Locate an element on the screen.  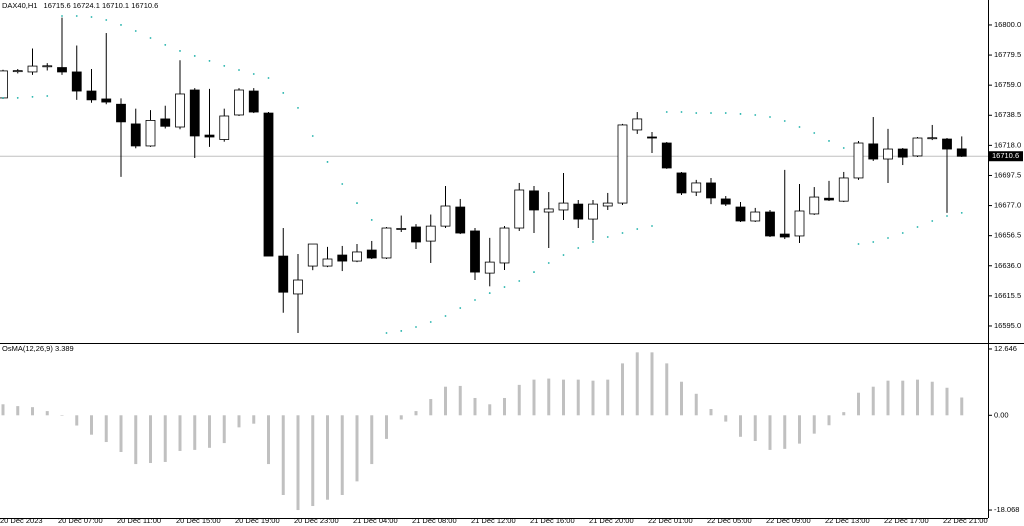
x-tick-label: 22 Dec 05:00 is located at coordinates (729, 520).